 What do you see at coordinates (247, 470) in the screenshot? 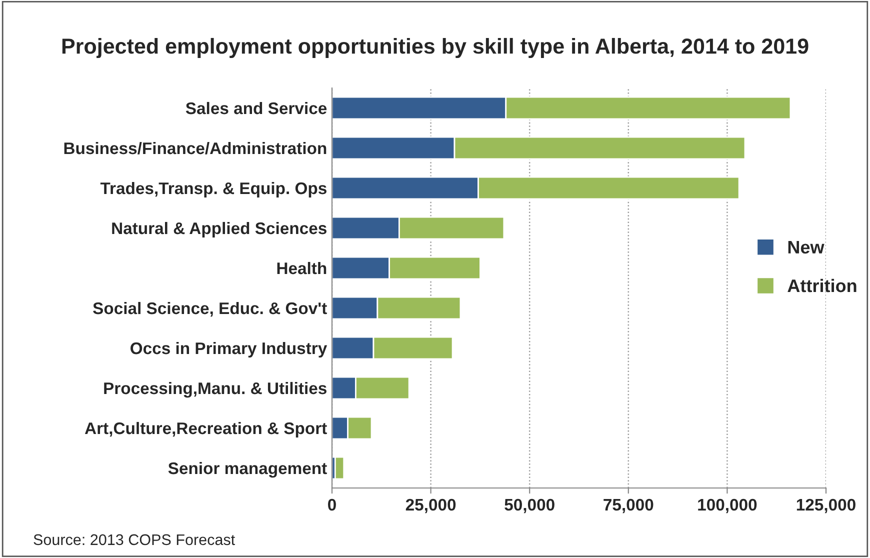
I see `y-tick-label: Senior management` at bounding box center [247, 470].